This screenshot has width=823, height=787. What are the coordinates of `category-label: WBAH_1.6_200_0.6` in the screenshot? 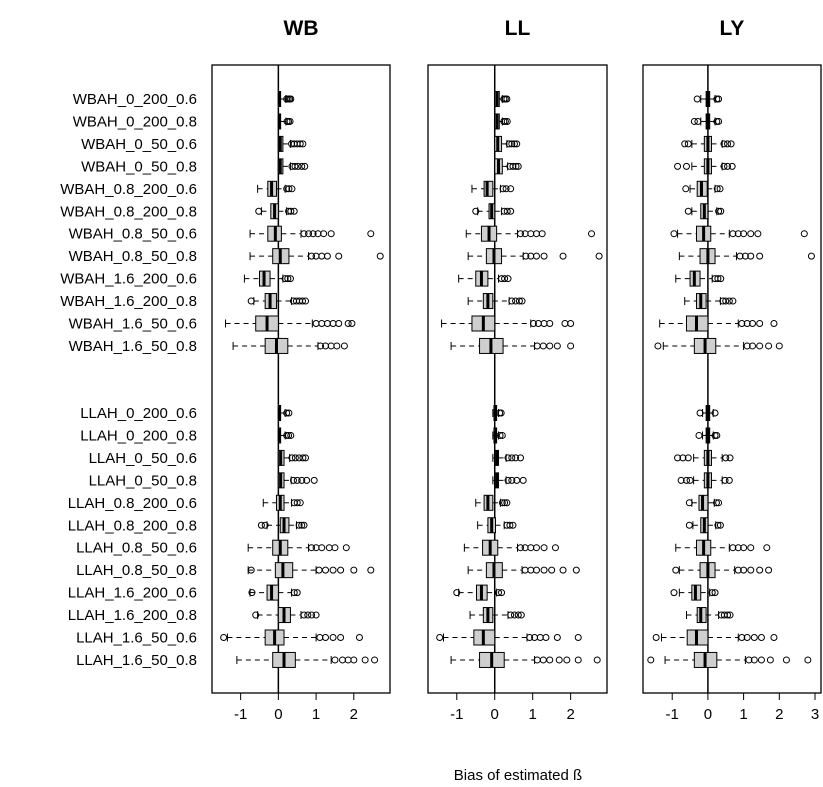 It's located at (128, 279).